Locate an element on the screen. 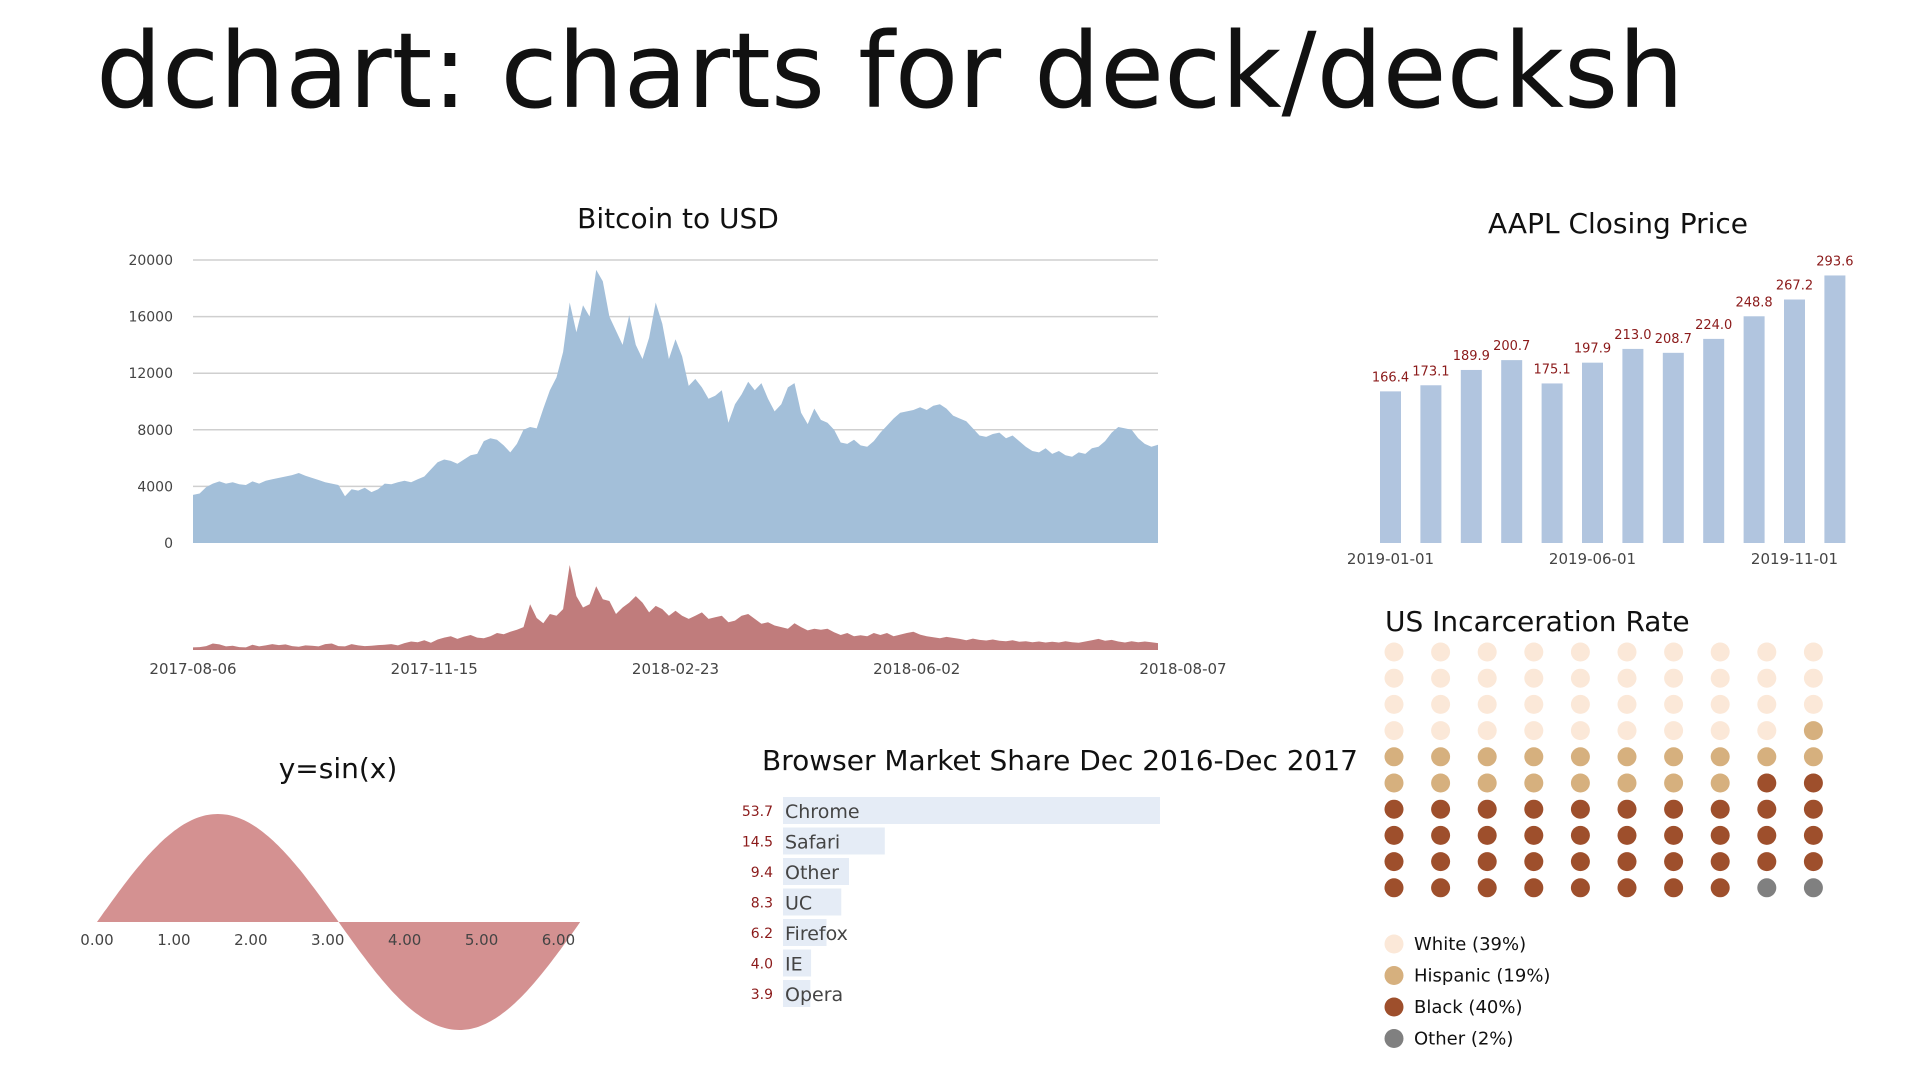 The image size is (1920, 1080). bitcoin-y-tick-label: 0 is located at coordinates (168, 544).